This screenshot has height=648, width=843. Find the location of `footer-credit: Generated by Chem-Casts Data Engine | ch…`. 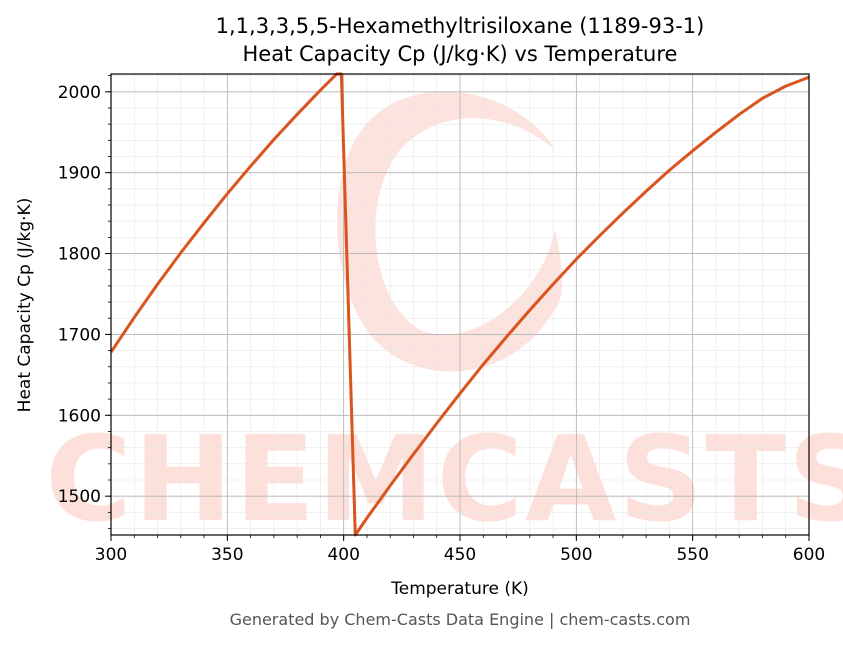

footer-credit: Generated by Chem-Casts Data Engine | ch… is located at coordinates (460, 619).